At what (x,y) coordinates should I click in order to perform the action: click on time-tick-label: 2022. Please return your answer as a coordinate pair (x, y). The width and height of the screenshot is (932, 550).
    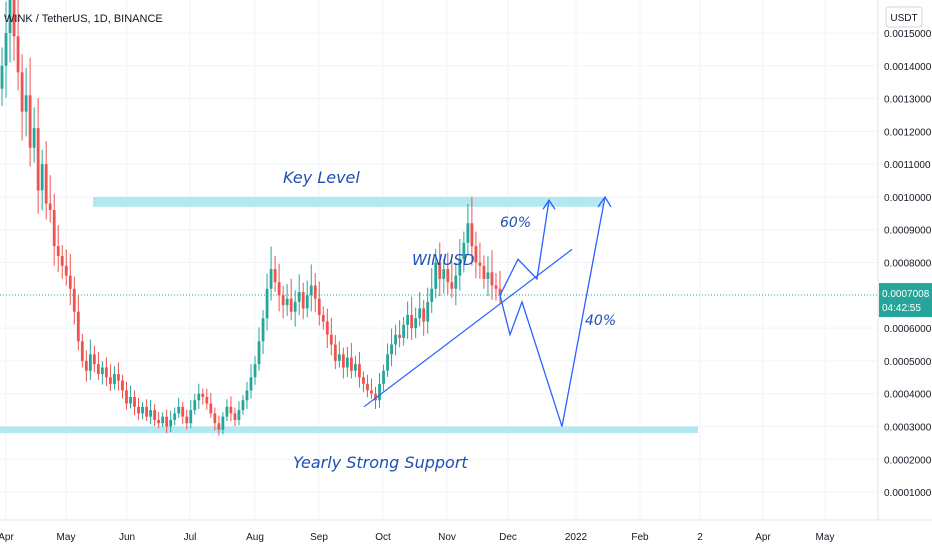
    Looking at the image, I should click on (576, 537).